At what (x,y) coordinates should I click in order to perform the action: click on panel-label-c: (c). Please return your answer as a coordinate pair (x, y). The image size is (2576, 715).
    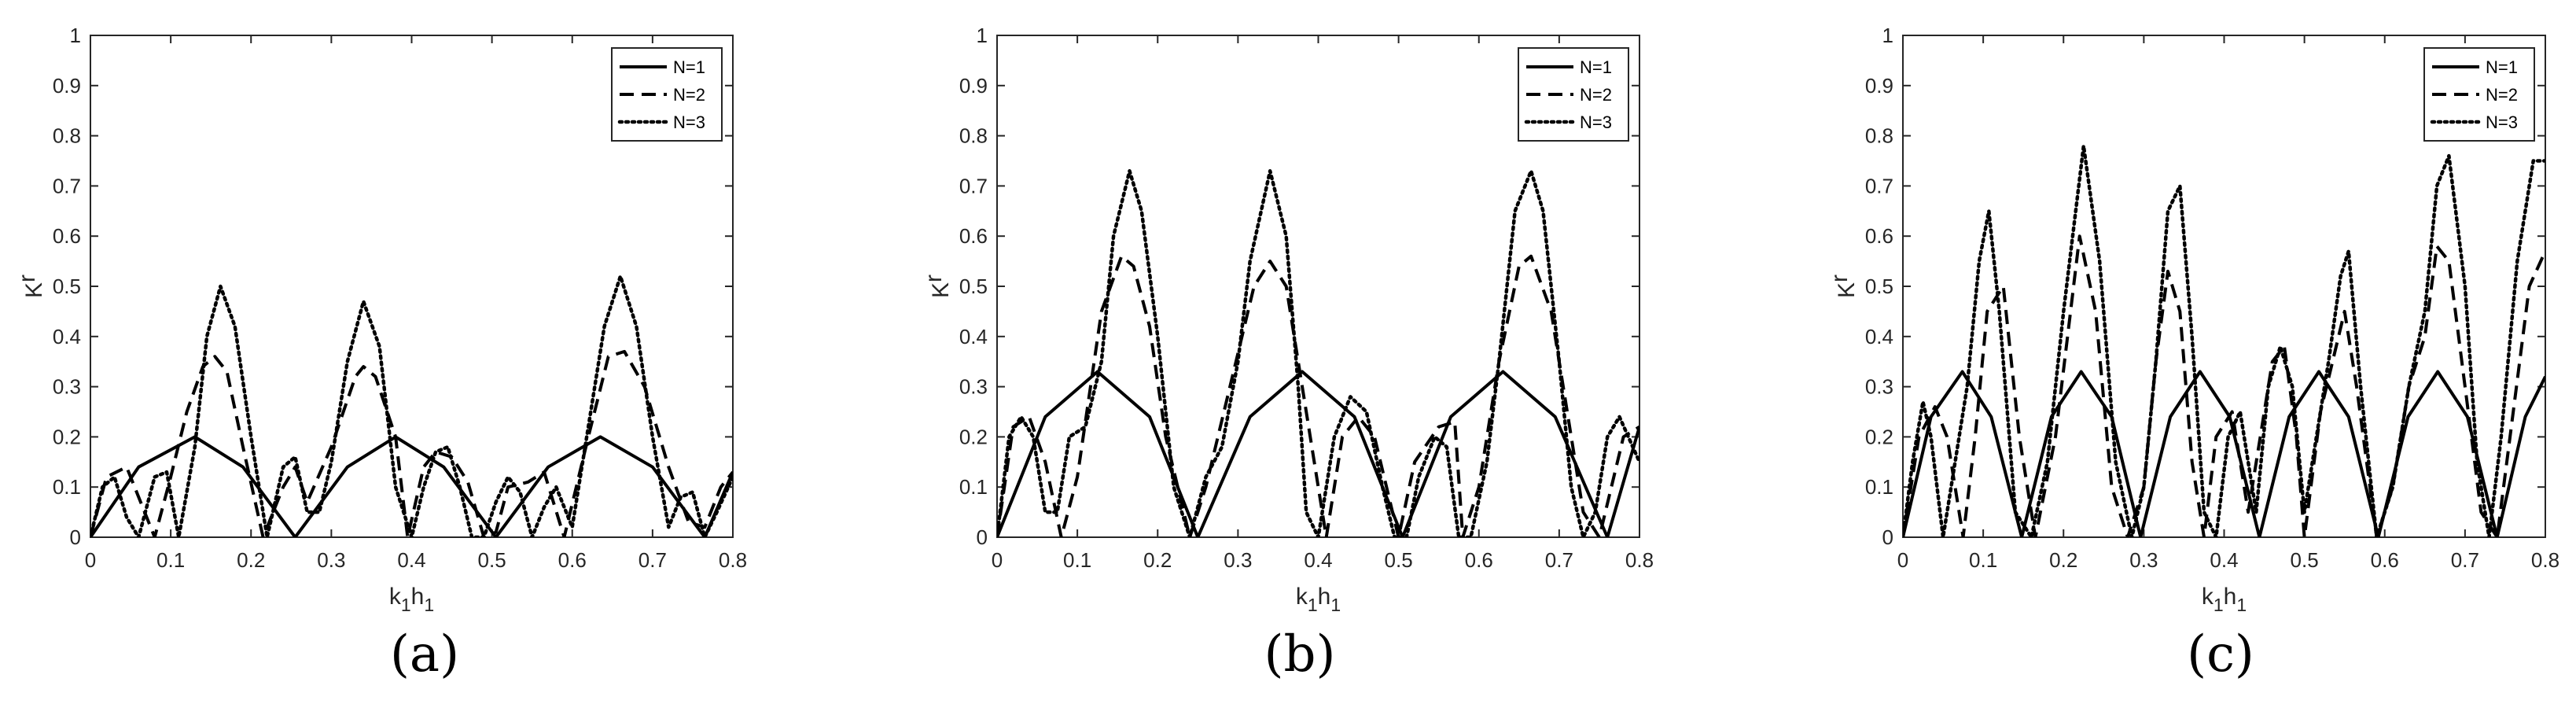
    Looking at the image, I should click on (2220, 654).